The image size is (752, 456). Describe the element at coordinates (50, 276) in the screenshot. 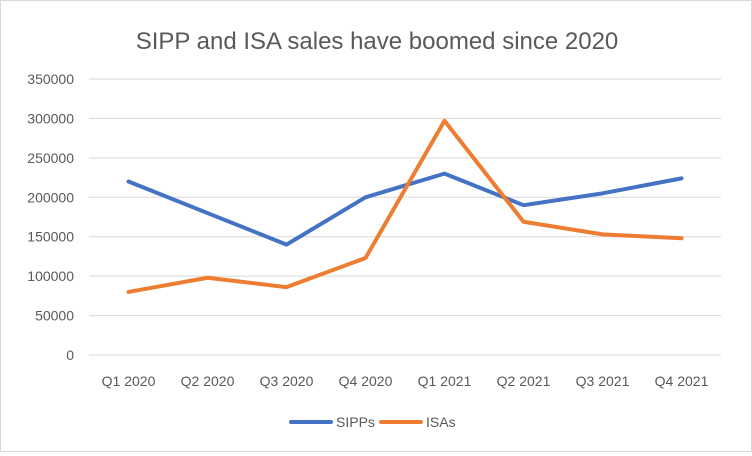

I see `y-tick-label: 100000` at that location.